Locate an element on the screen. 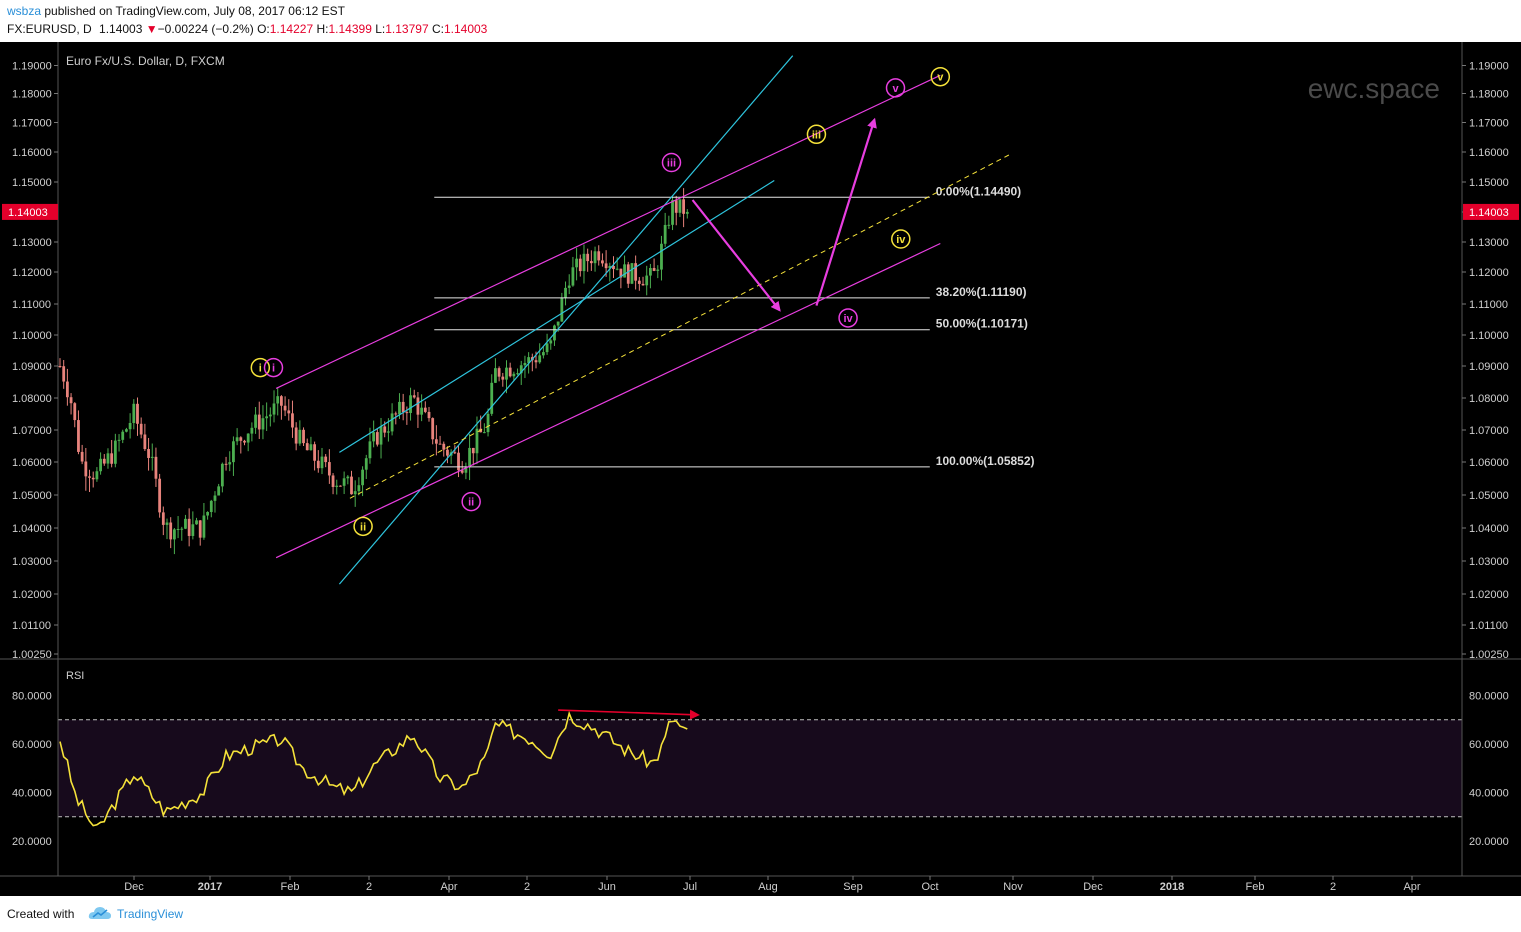 The height and width of the screenshot is (932, 1521). change-value: −0.00224 (−0.2%) is located at coordinates (205, 29).